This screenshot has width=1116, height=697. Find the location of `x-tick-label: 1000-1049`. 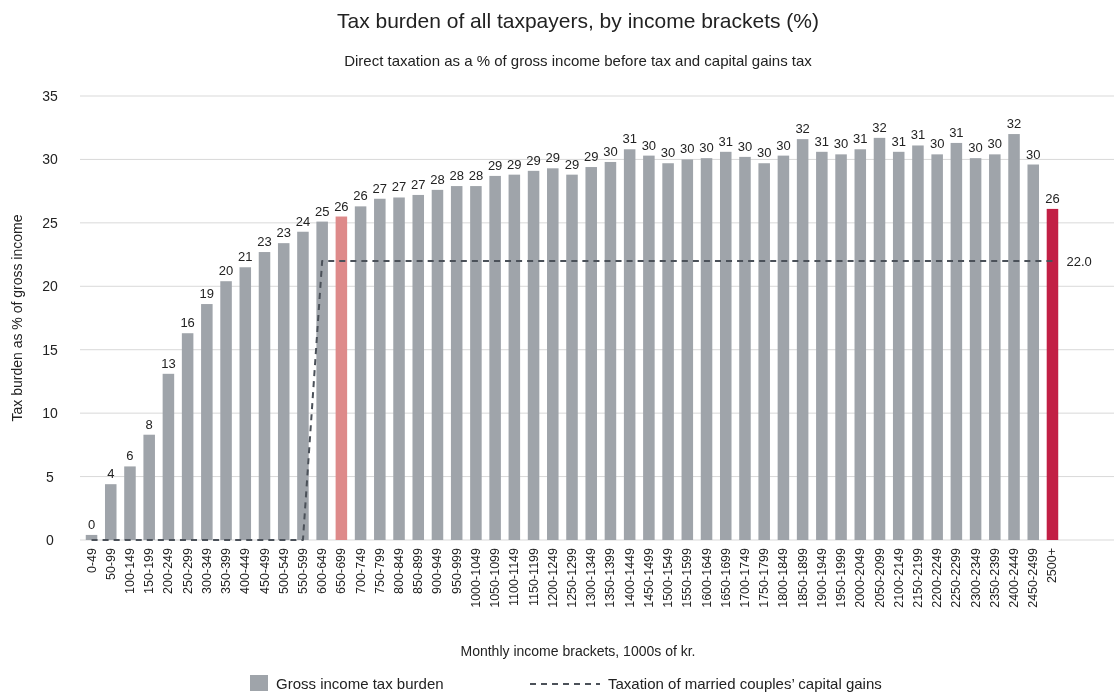

x-tick-label: 1000-1049 is located at coordinates (475, 577).